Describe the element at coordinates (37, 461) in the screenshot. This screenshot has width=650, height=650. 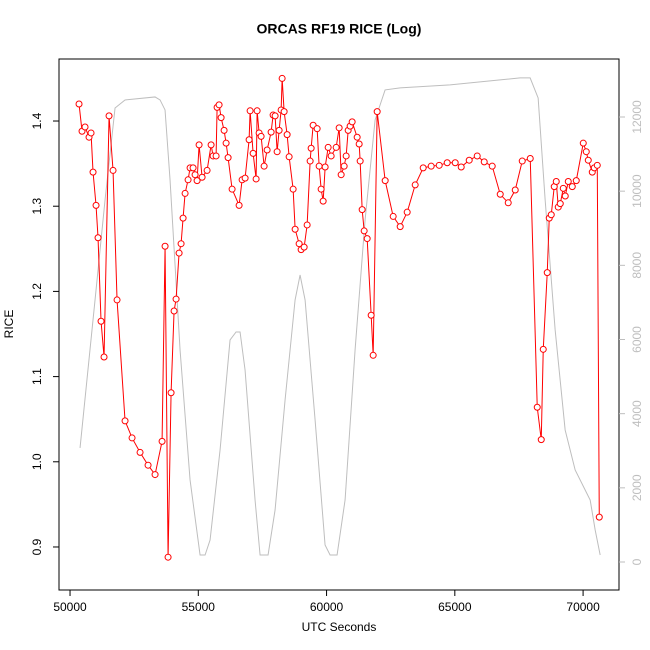
I see `y-tick-label: 1.0` at that location.